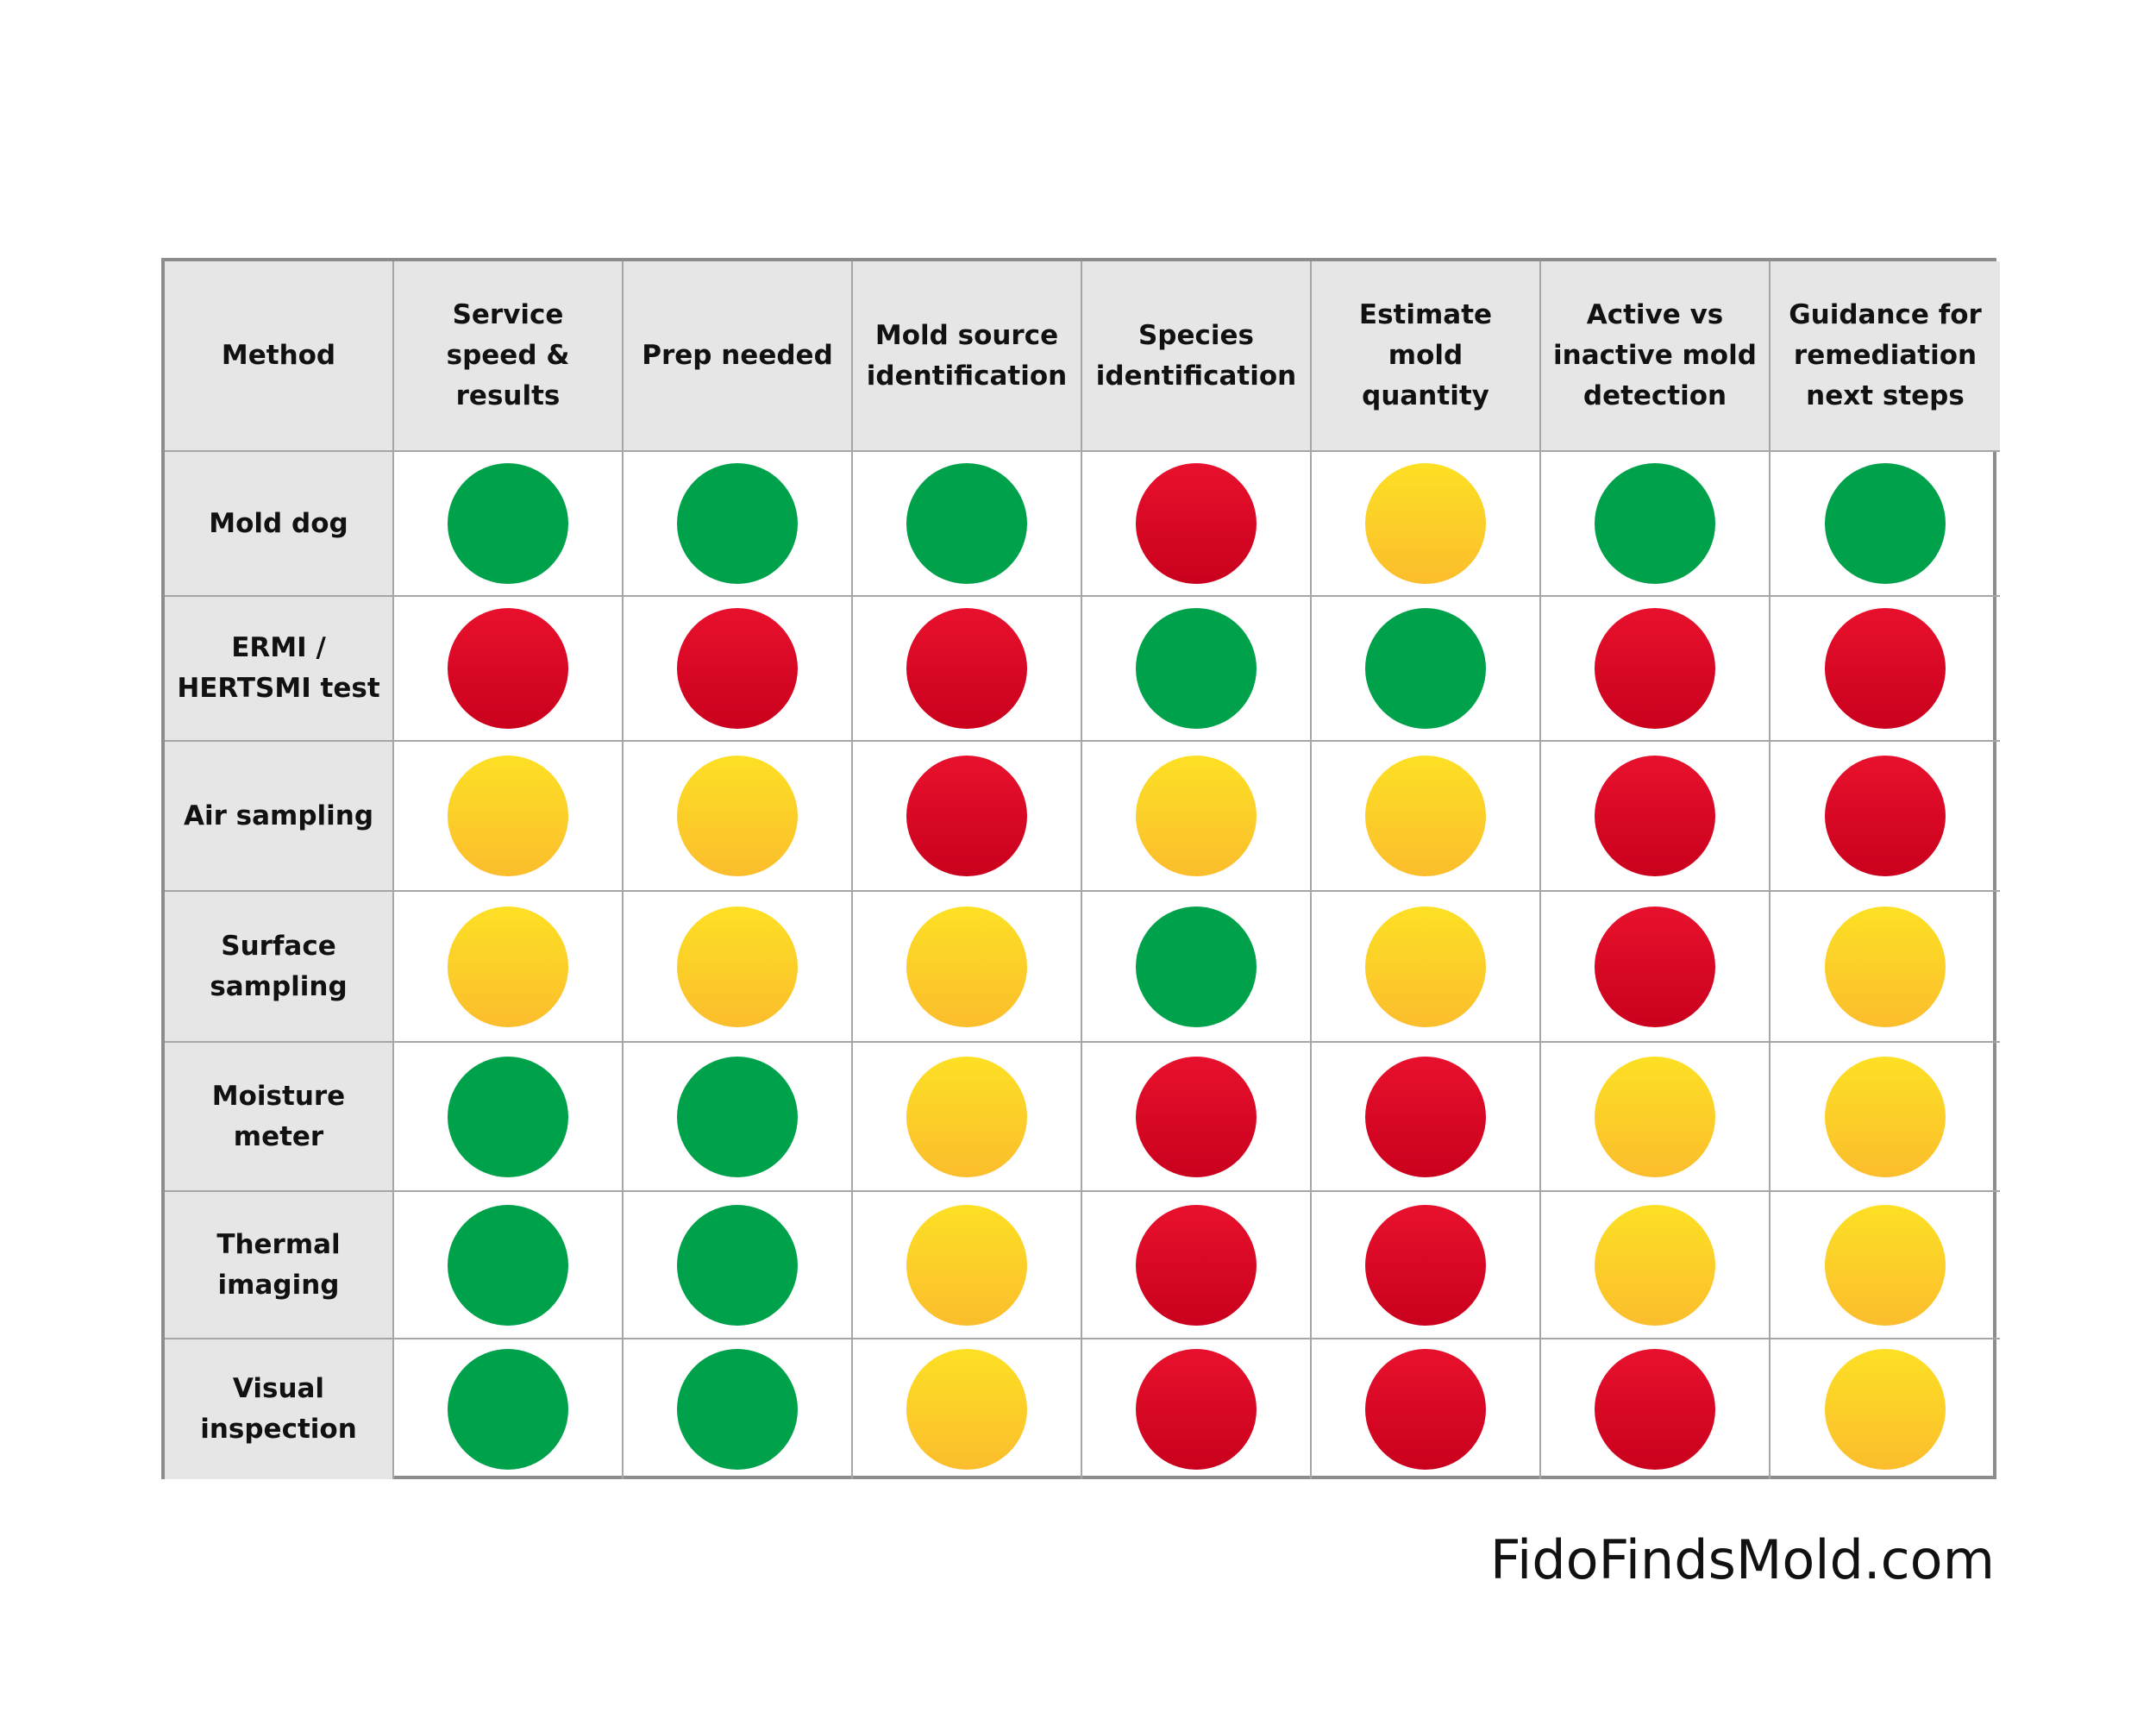 The image size is (2156, 1725). Describe the element at coordinates (279, 524) in the screenshot. I see `method-label: Mold dog` at that location.